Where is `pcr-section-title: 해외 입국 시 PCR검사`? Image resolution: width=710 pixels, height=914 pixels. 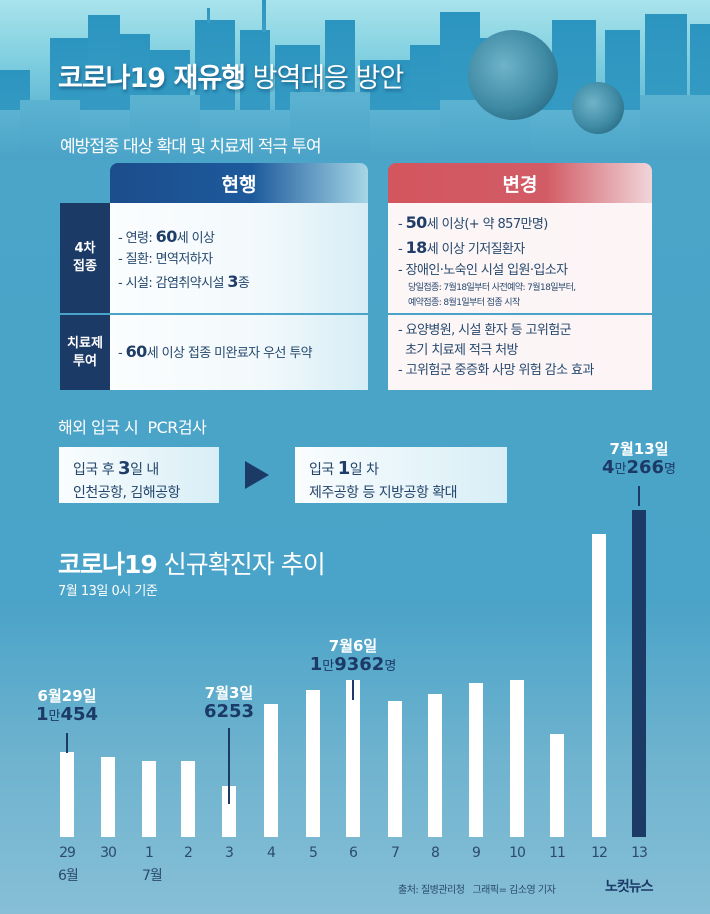
pcr-section-title: 해외 입국 시 PCR검사 is located at coordinates (132, 427).